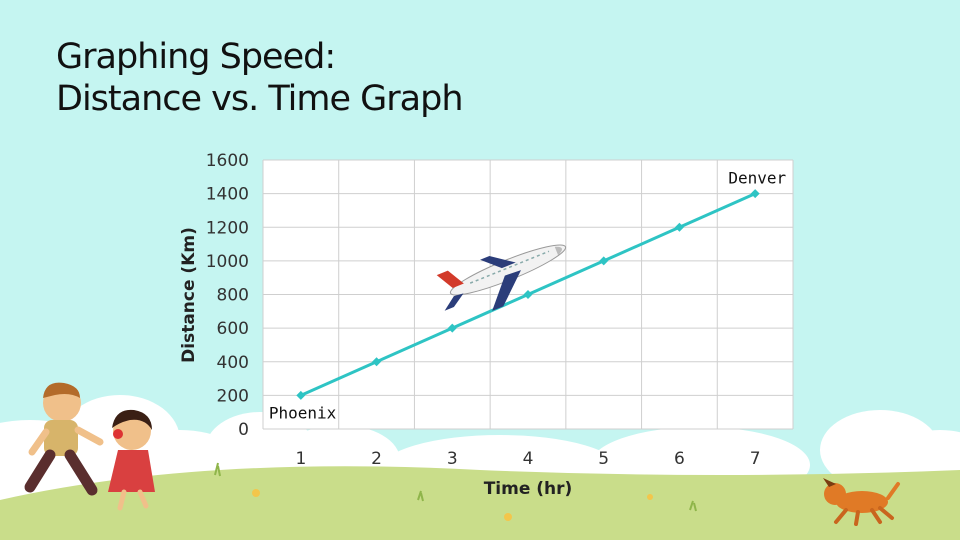  I want to click on x-tick-label: 7, so click(755, 459).